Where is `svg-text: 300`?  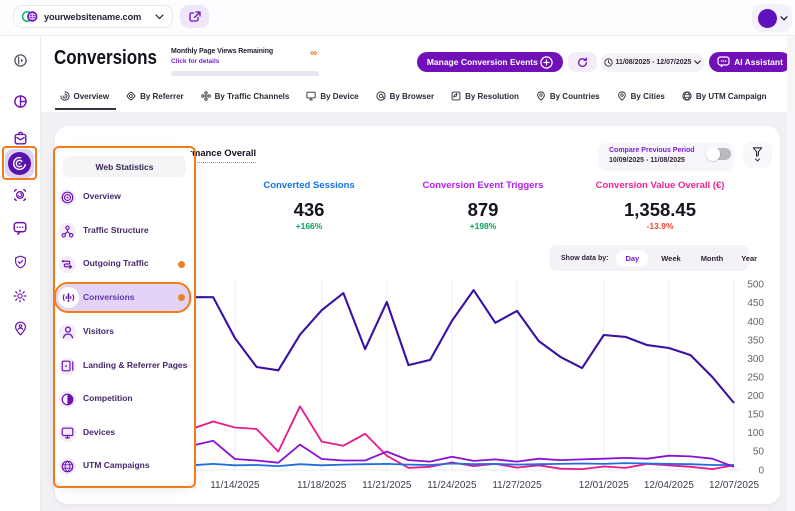
svg-text: 300 is located at coordinates (755, 359).